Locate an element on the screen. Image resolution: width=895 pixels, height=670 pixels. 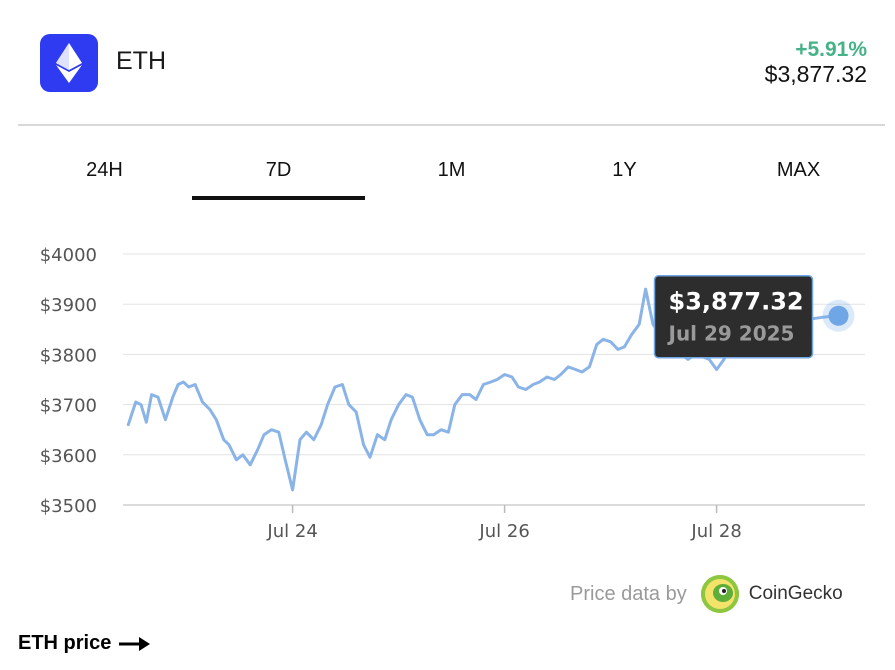
y-tick-label: $3700 is located at coordinates (68, 406).